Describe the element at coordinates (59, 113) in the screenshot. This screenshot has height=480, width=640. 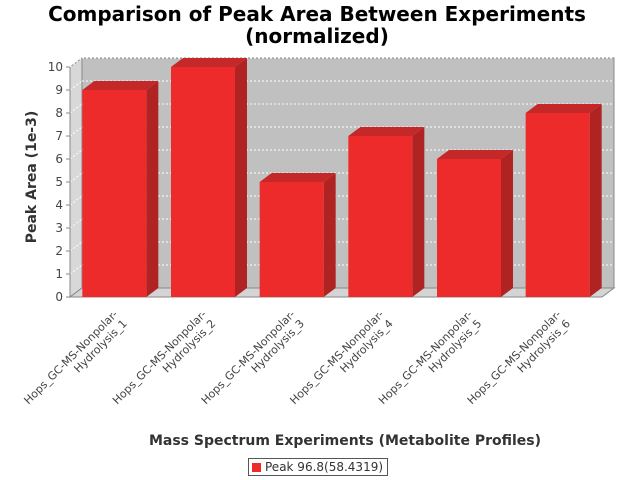
I see `y-tick-label: 8` at that location.